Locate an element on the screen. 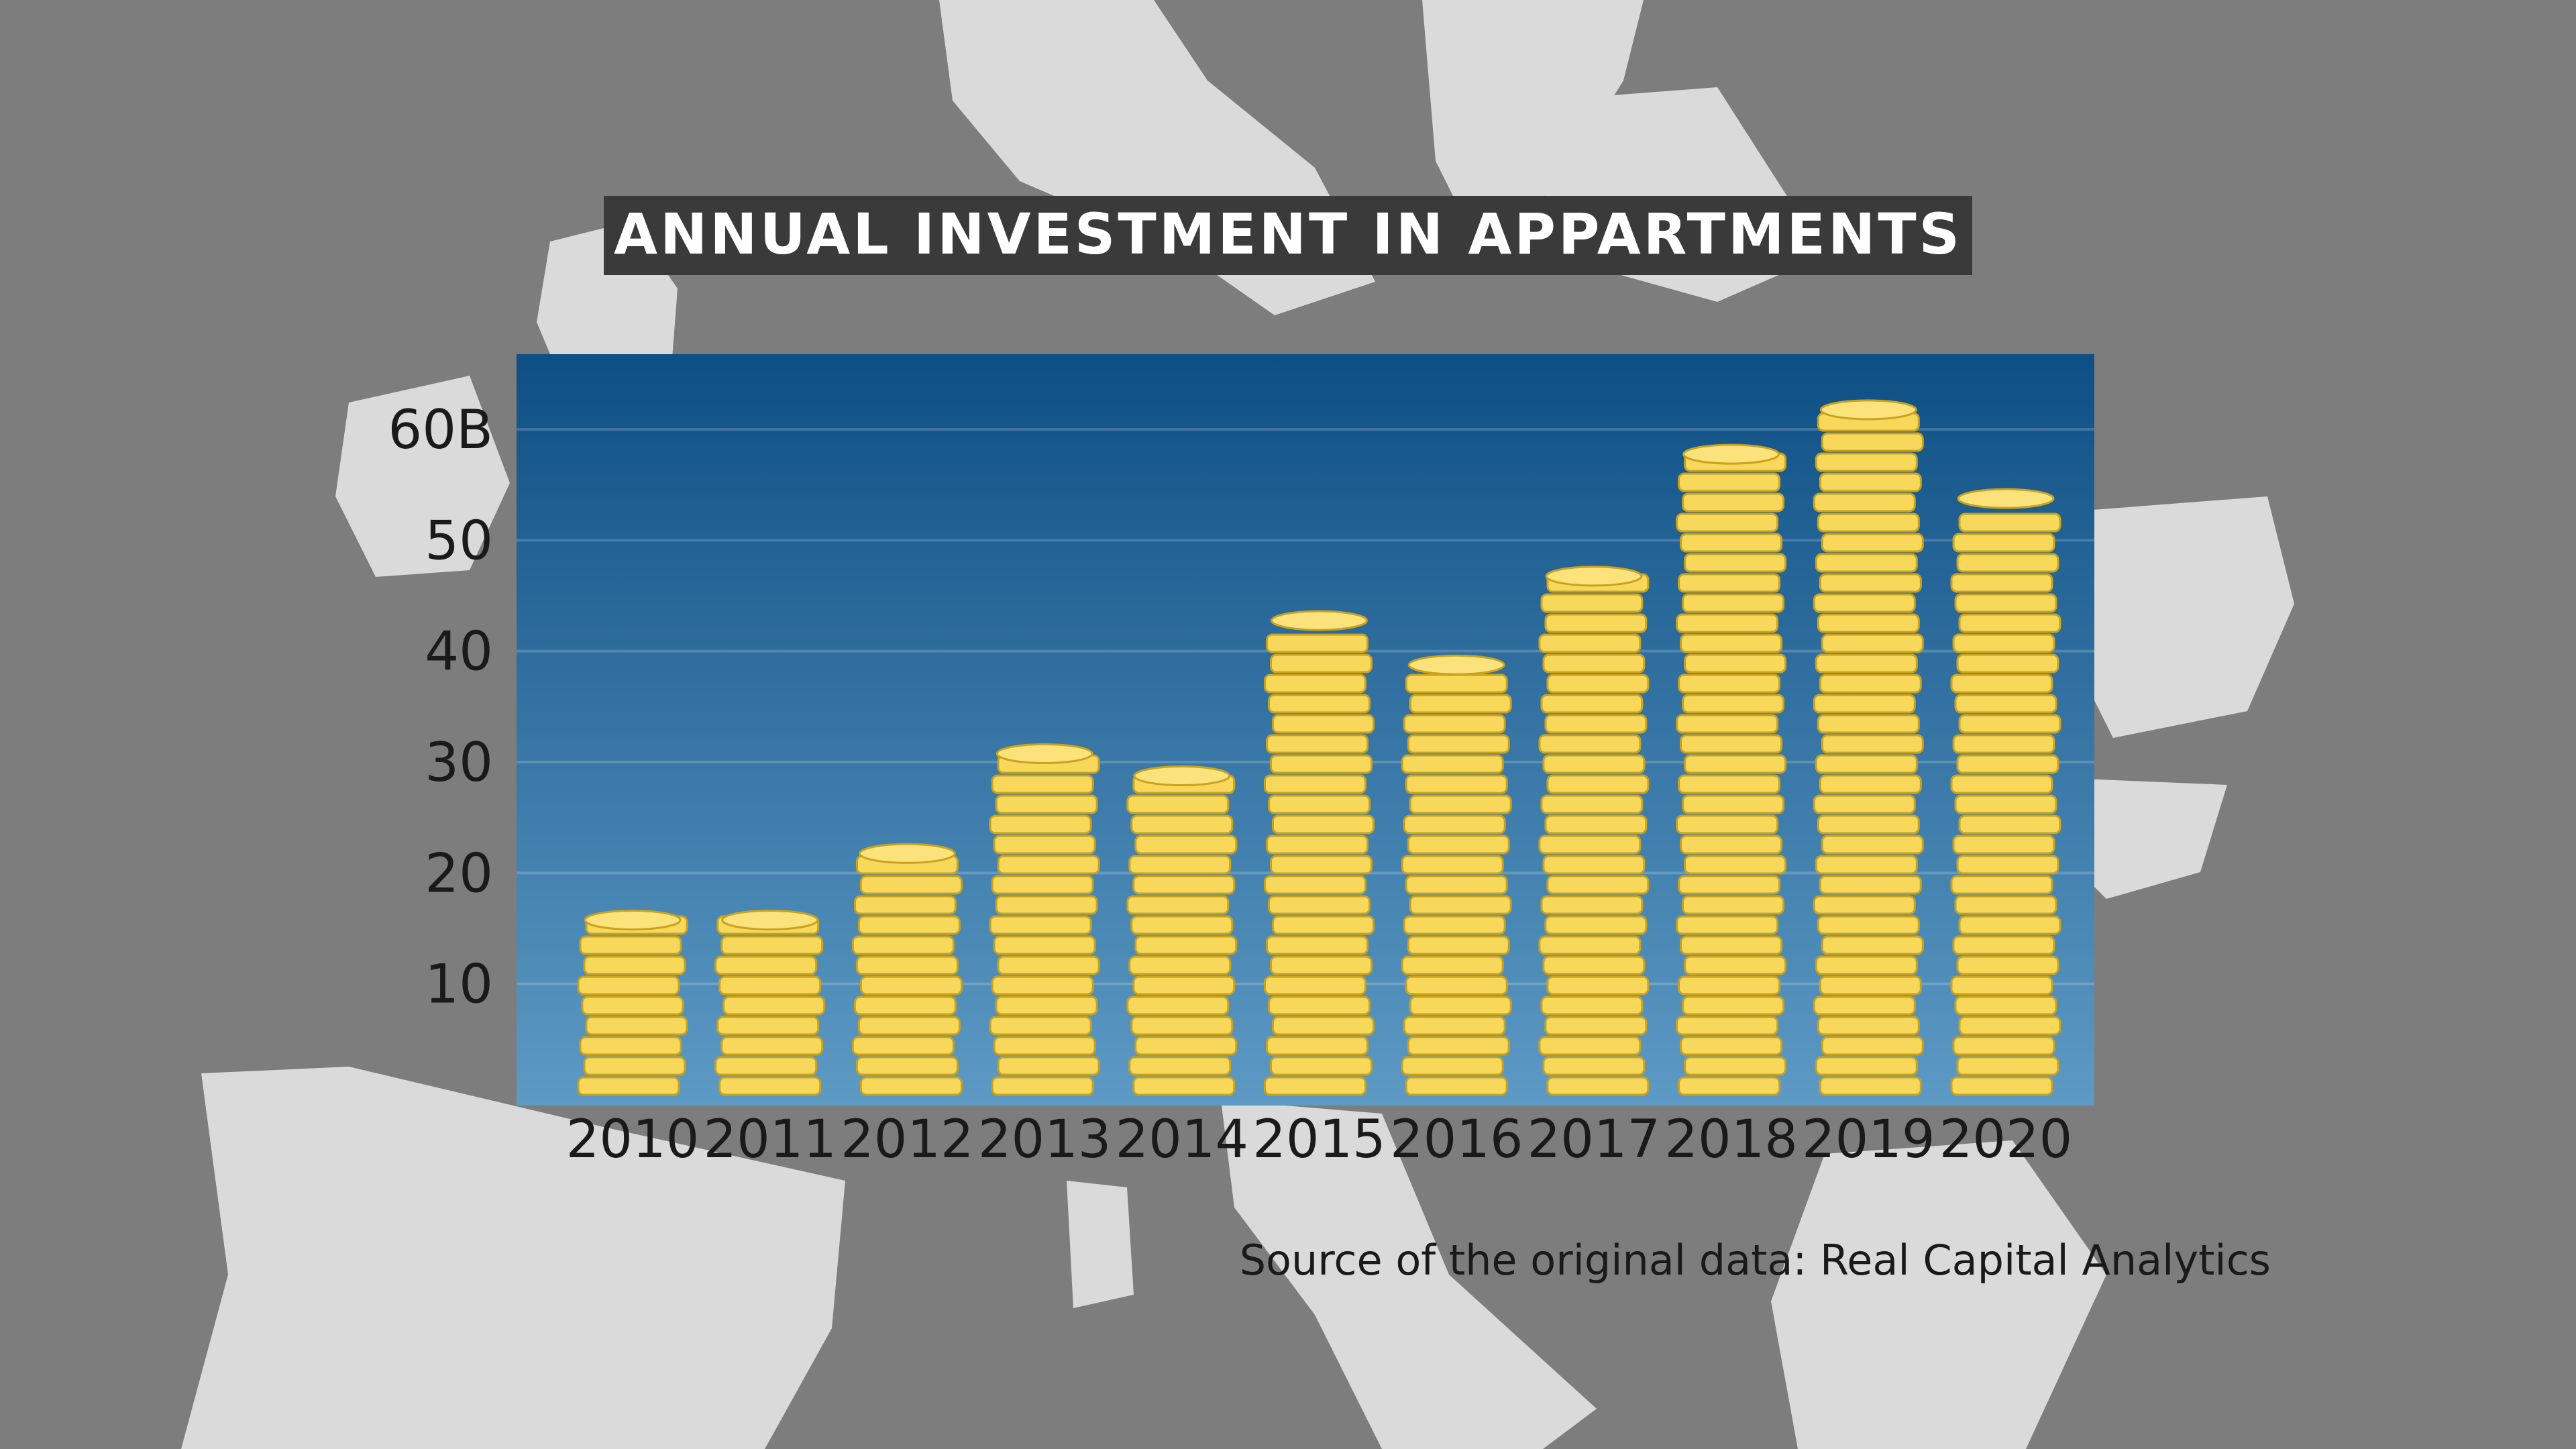 The height and width of the screenshot is (1449, 2576). map-balkans is located at coordinates (2140, 838).